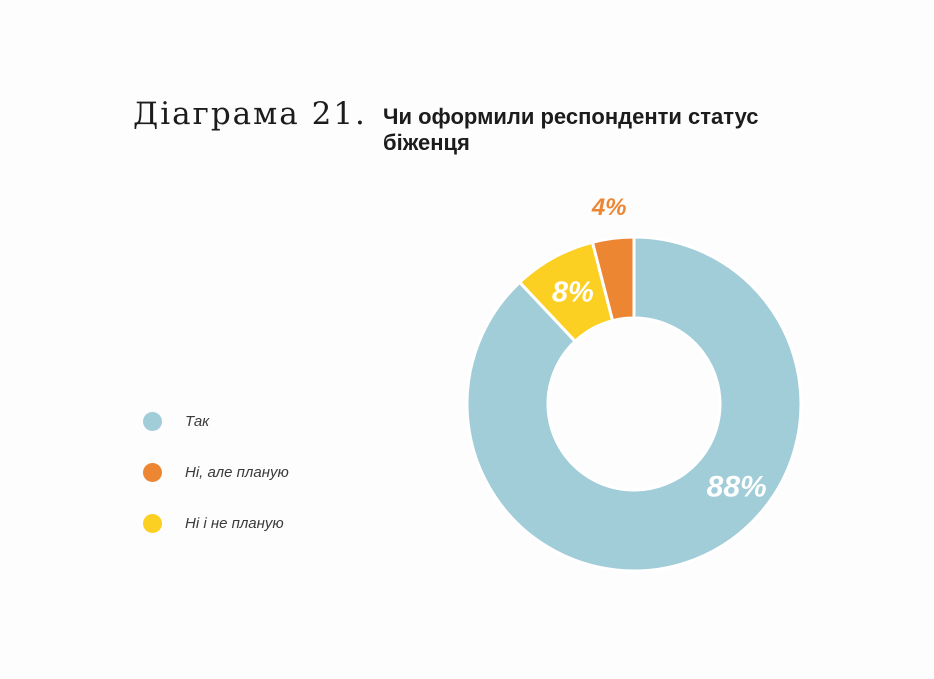 The width and height of the screenshot is (934, 679). Describe the element at coordinates (571, 129) in the screenshot. I see `chart-title: Чи оформили респонденти статус біженця` at that location.